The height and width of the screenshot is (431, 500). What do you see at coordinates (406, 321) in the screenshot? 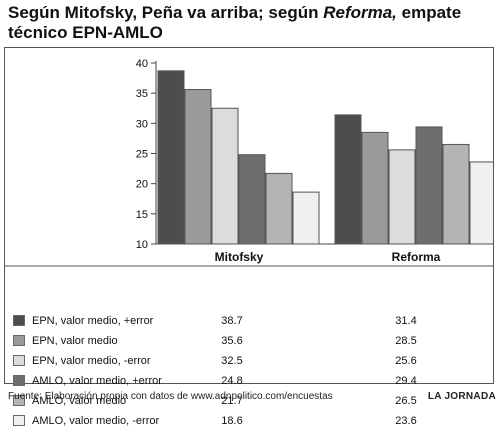
I see `data-value: 31.4` at bounding box center [406, 321].